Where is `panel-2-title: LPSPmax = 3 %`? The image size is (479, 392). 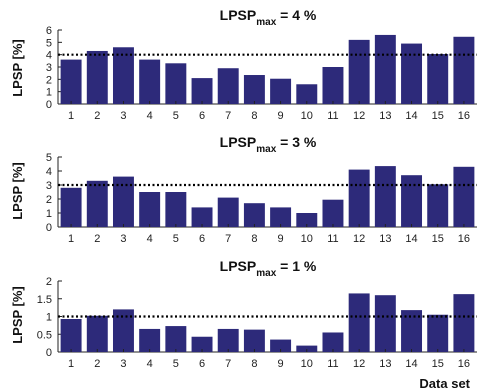
panel-2-title: LPSPmax = 3 % is located at coordinates (268, 144).